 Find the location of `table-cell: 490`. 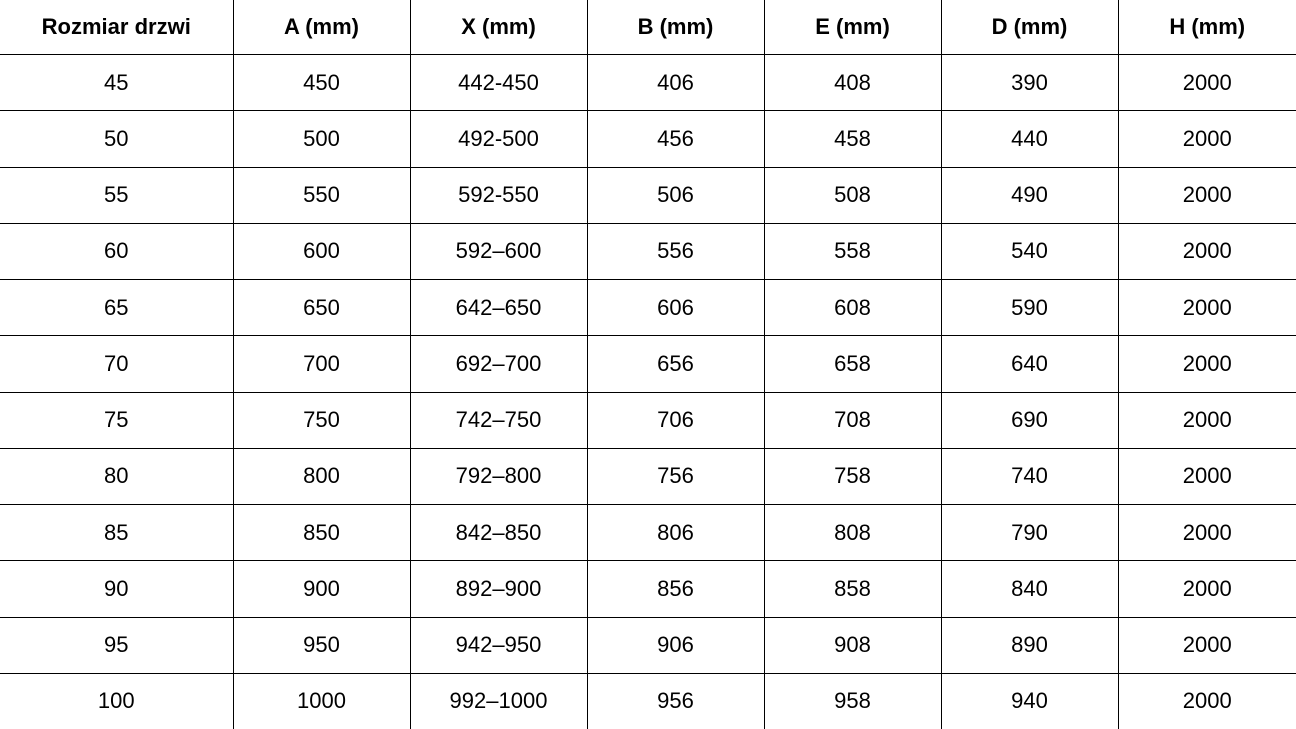

table-cell: 490 is located at coordinates (1029, 195).